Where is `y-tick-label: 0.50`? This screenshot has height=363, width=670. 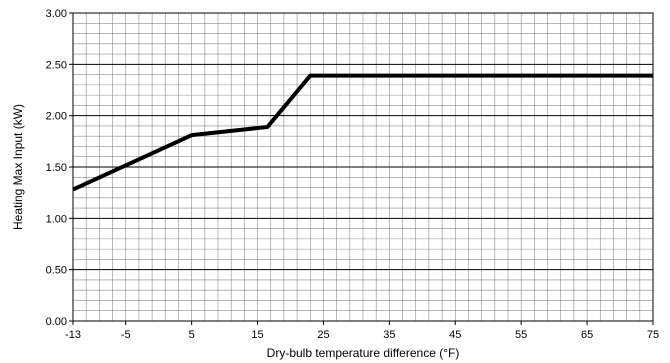 y-tick-label: 0.50 is located at coordinates (56, 271).